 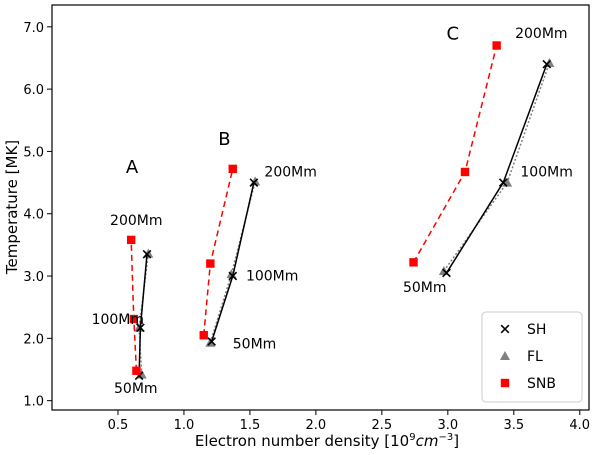 What do you see at coordinates (513, 425) in the screenshot?
I see `x-tick-label: 3.5` at bounding box center [513, 425].